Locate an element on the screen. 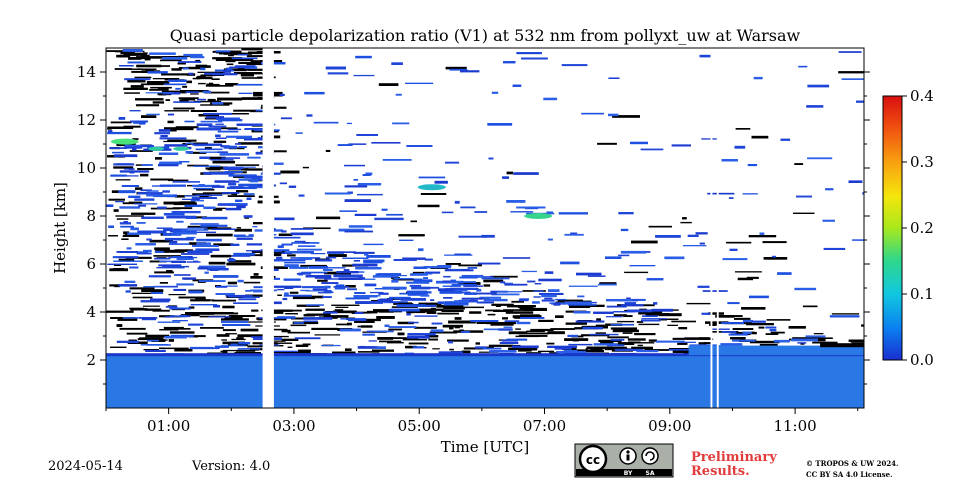 This screenshot has height=480, width=960. x-tick-label: 03:00 is located at coordinates (293, 426).